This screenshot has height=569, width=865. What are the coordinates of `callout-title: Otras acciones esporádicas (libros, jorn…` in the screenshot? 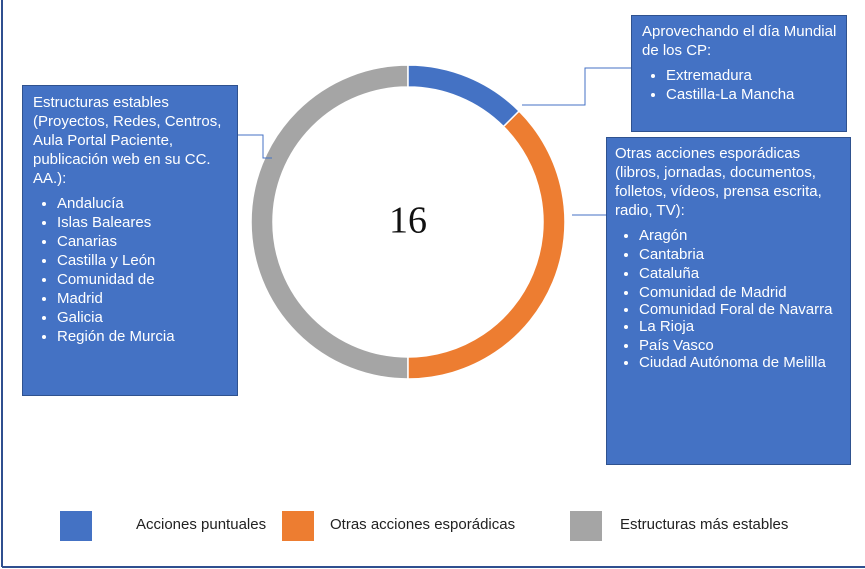 It's located at (718, 182).